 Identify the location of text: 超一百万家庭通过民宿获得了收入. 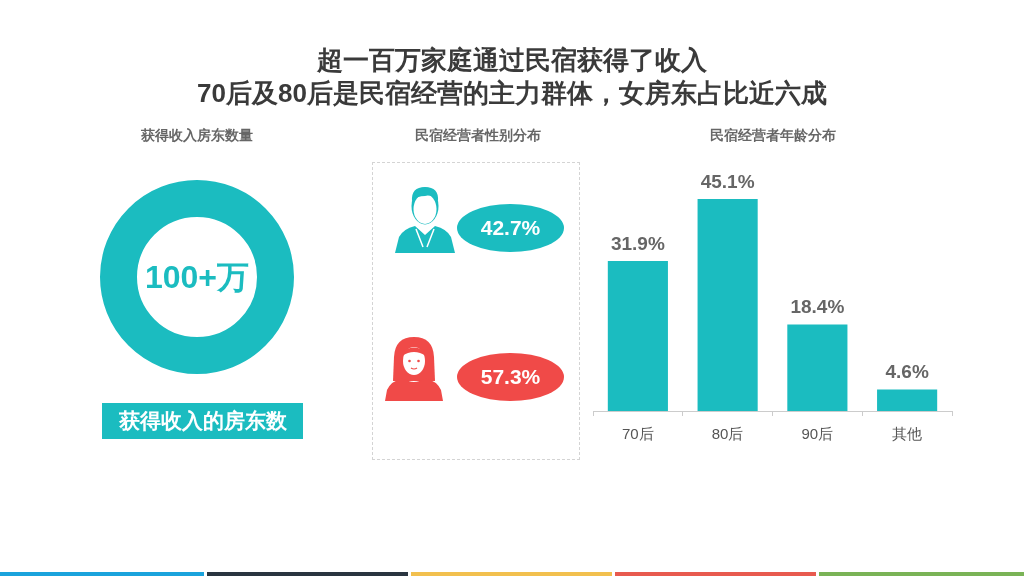
(512, 60).